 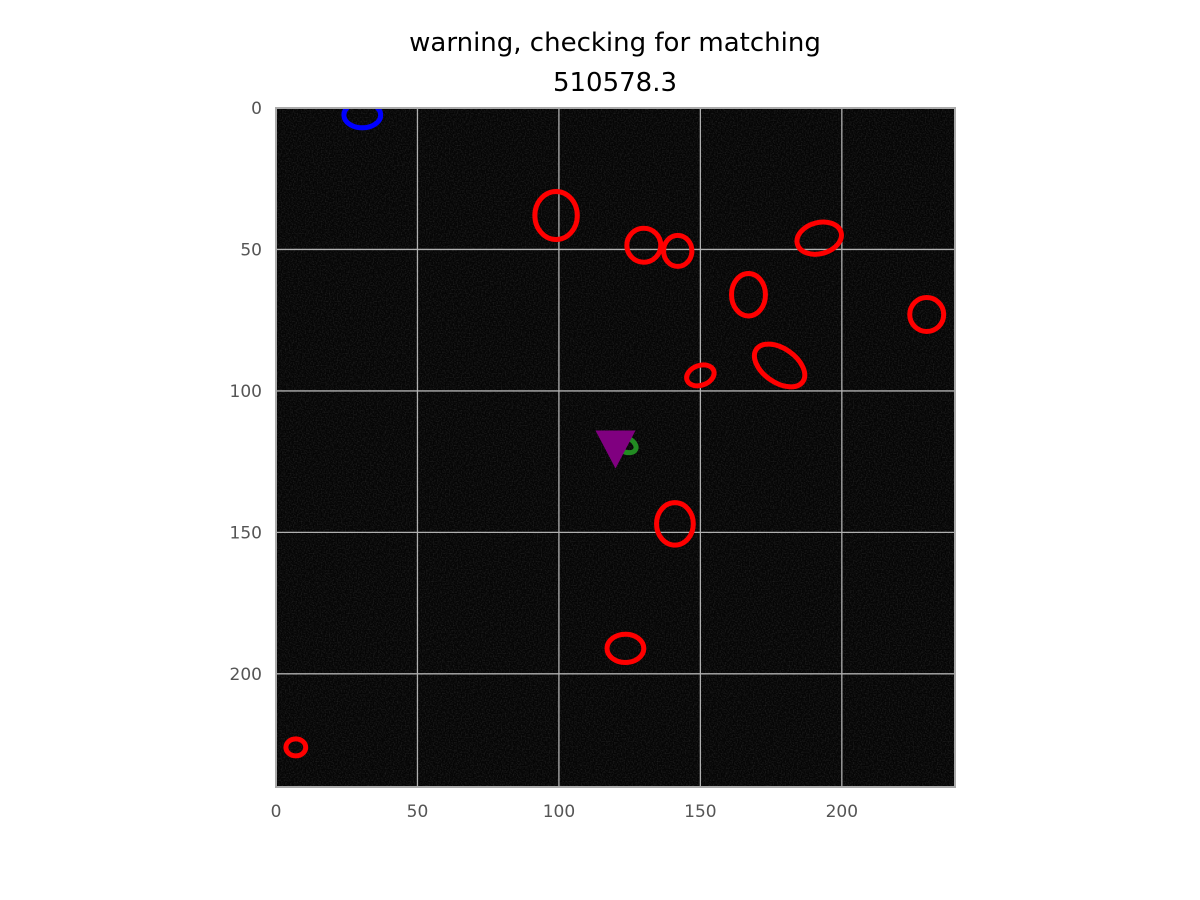 I want to click on x-tick-label: 150, so click(x=700, y=812).